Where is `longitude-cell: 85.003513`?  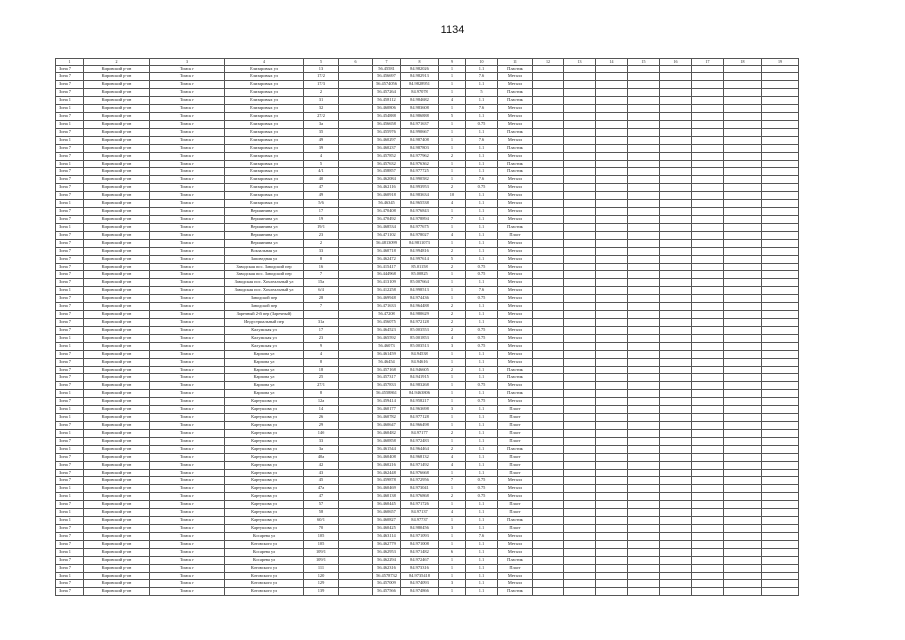 longitude-cell: 85.003513 is located at coordinates (419, 346).